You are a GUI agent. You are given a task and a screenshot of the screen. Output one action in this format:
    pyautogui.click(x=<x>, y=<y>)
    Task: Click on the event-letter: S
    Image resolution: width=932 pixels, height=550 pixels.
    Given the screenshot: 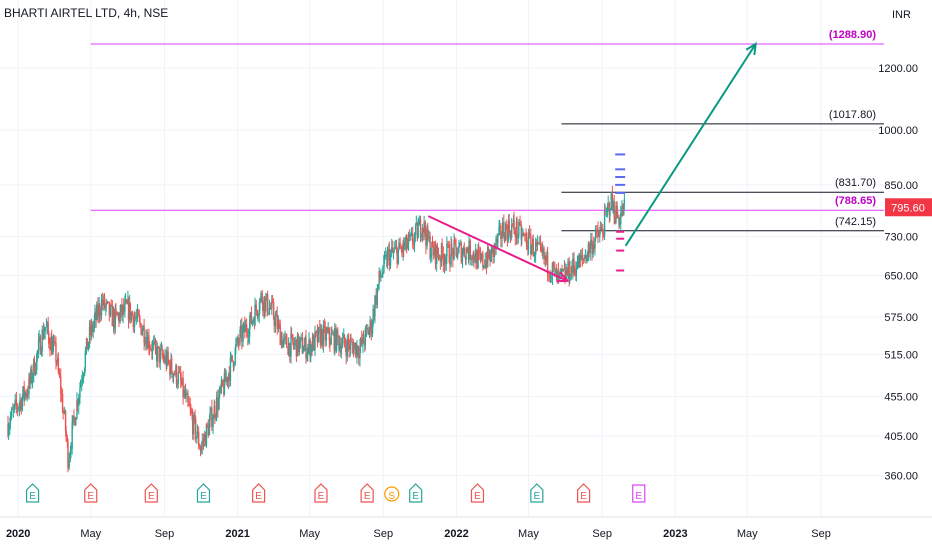 What is the action you would take?
    pyautogui.click(x=391, y=496)
    